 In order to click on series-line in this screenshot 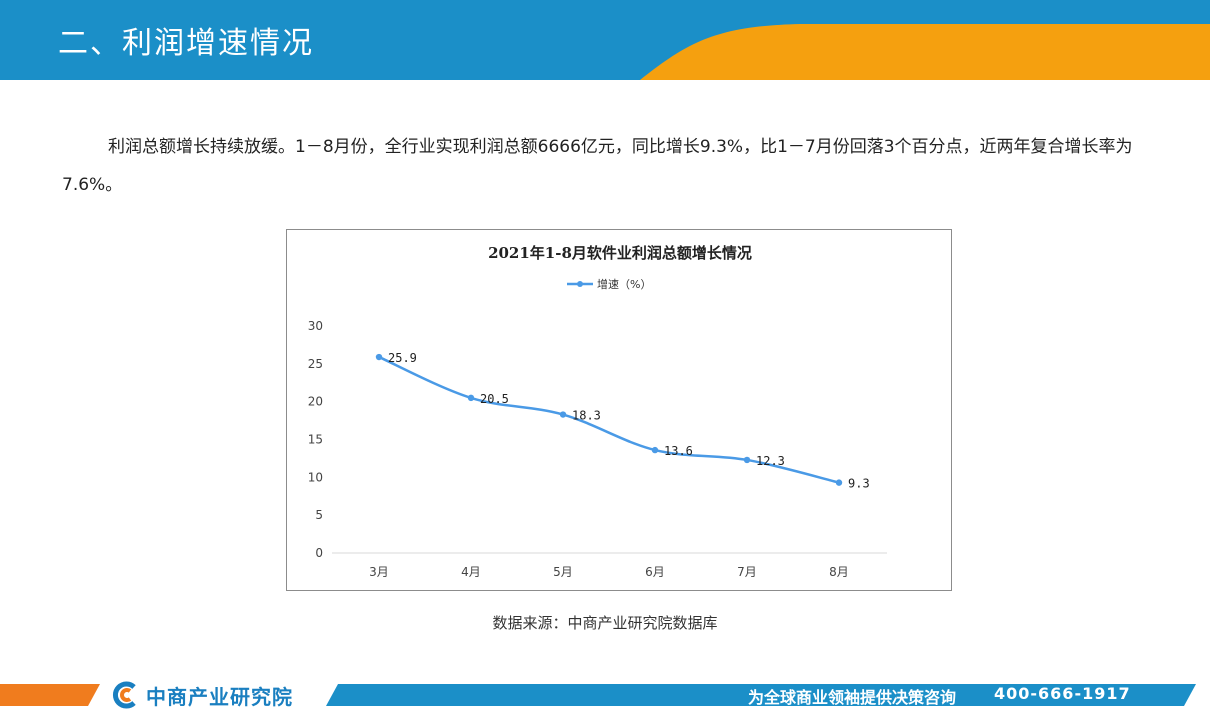, I will do `click(609, 419)`.